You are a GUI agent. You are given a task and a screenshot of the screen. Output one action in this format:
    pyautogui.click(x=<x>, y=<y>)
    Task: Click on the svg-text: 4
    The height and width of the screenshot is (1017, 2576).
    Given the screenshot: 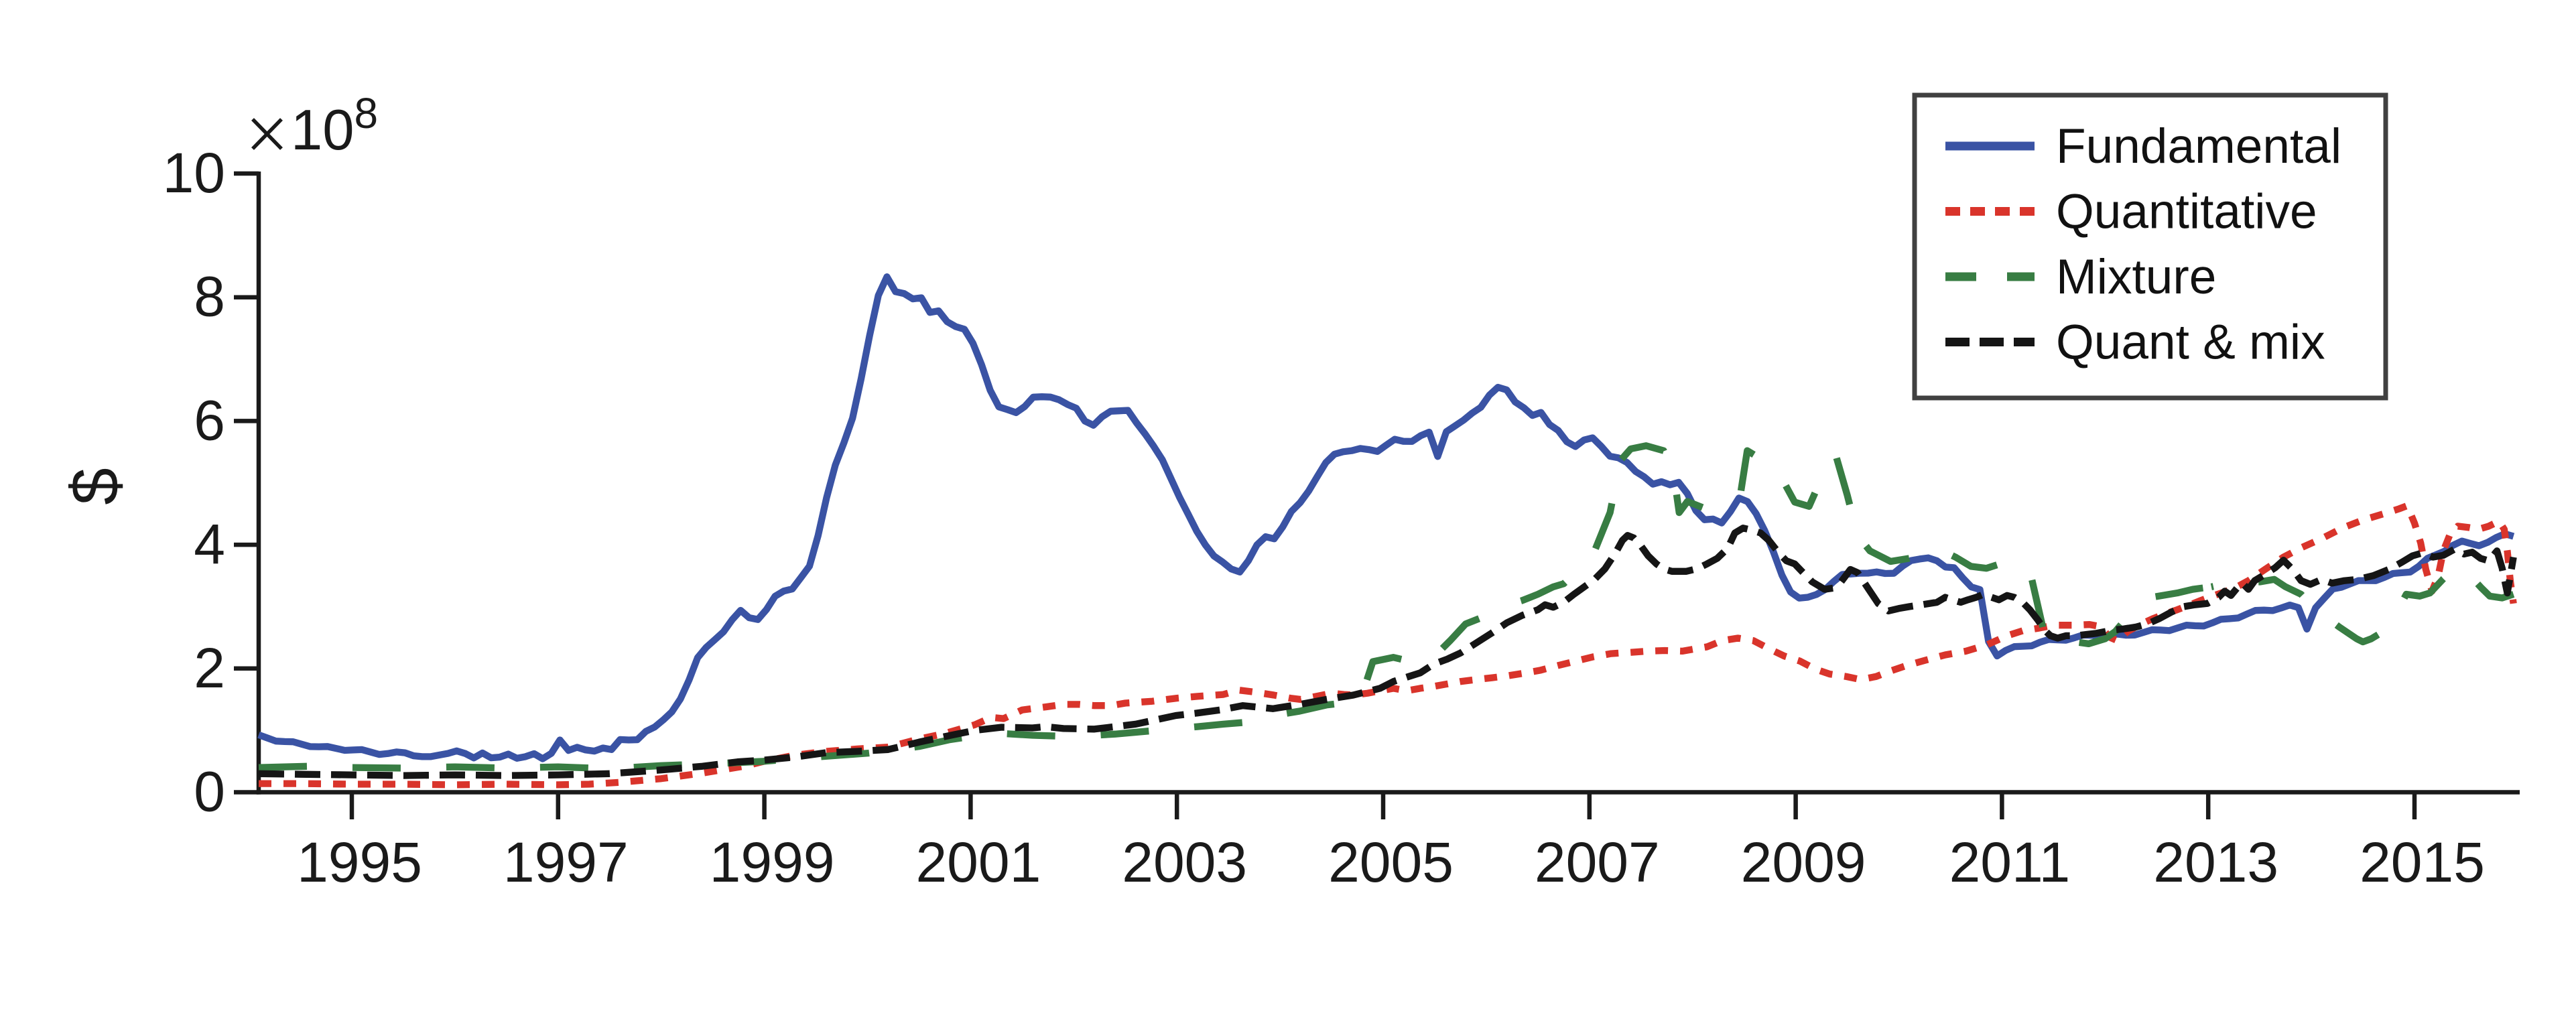 What is the action you would take?
    pyautogui.click(x=209, y=544)
    